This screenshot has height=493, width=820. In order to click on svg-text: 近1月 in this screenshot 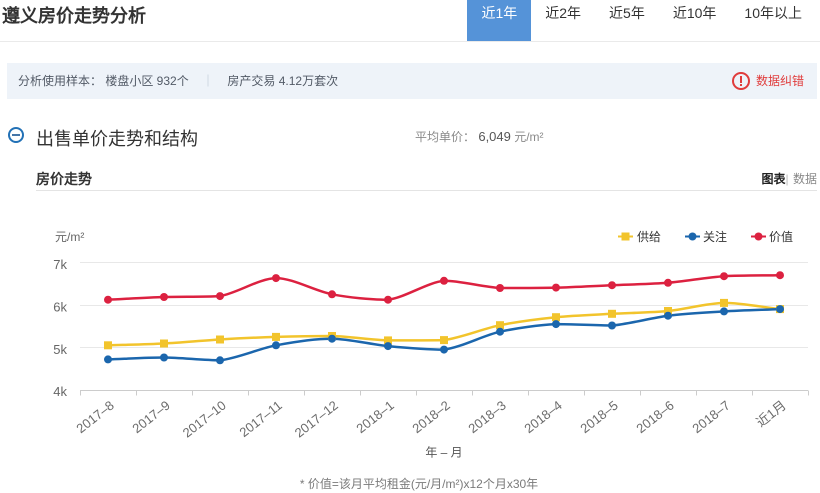, I will do `click(770, 414)`.